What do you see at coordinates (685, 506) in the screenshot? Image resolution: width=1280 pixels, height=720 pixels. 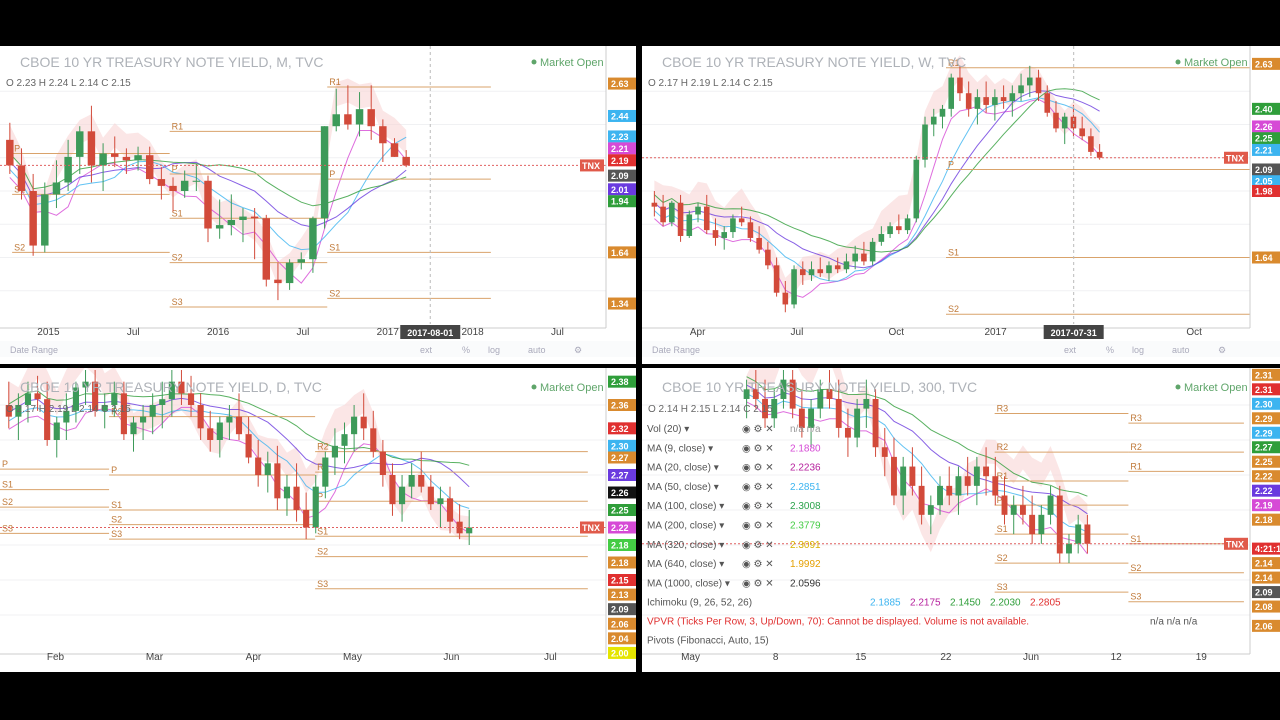 I see `indicator-label: MA (100, close) ▾` at bounding box center [685, 506].